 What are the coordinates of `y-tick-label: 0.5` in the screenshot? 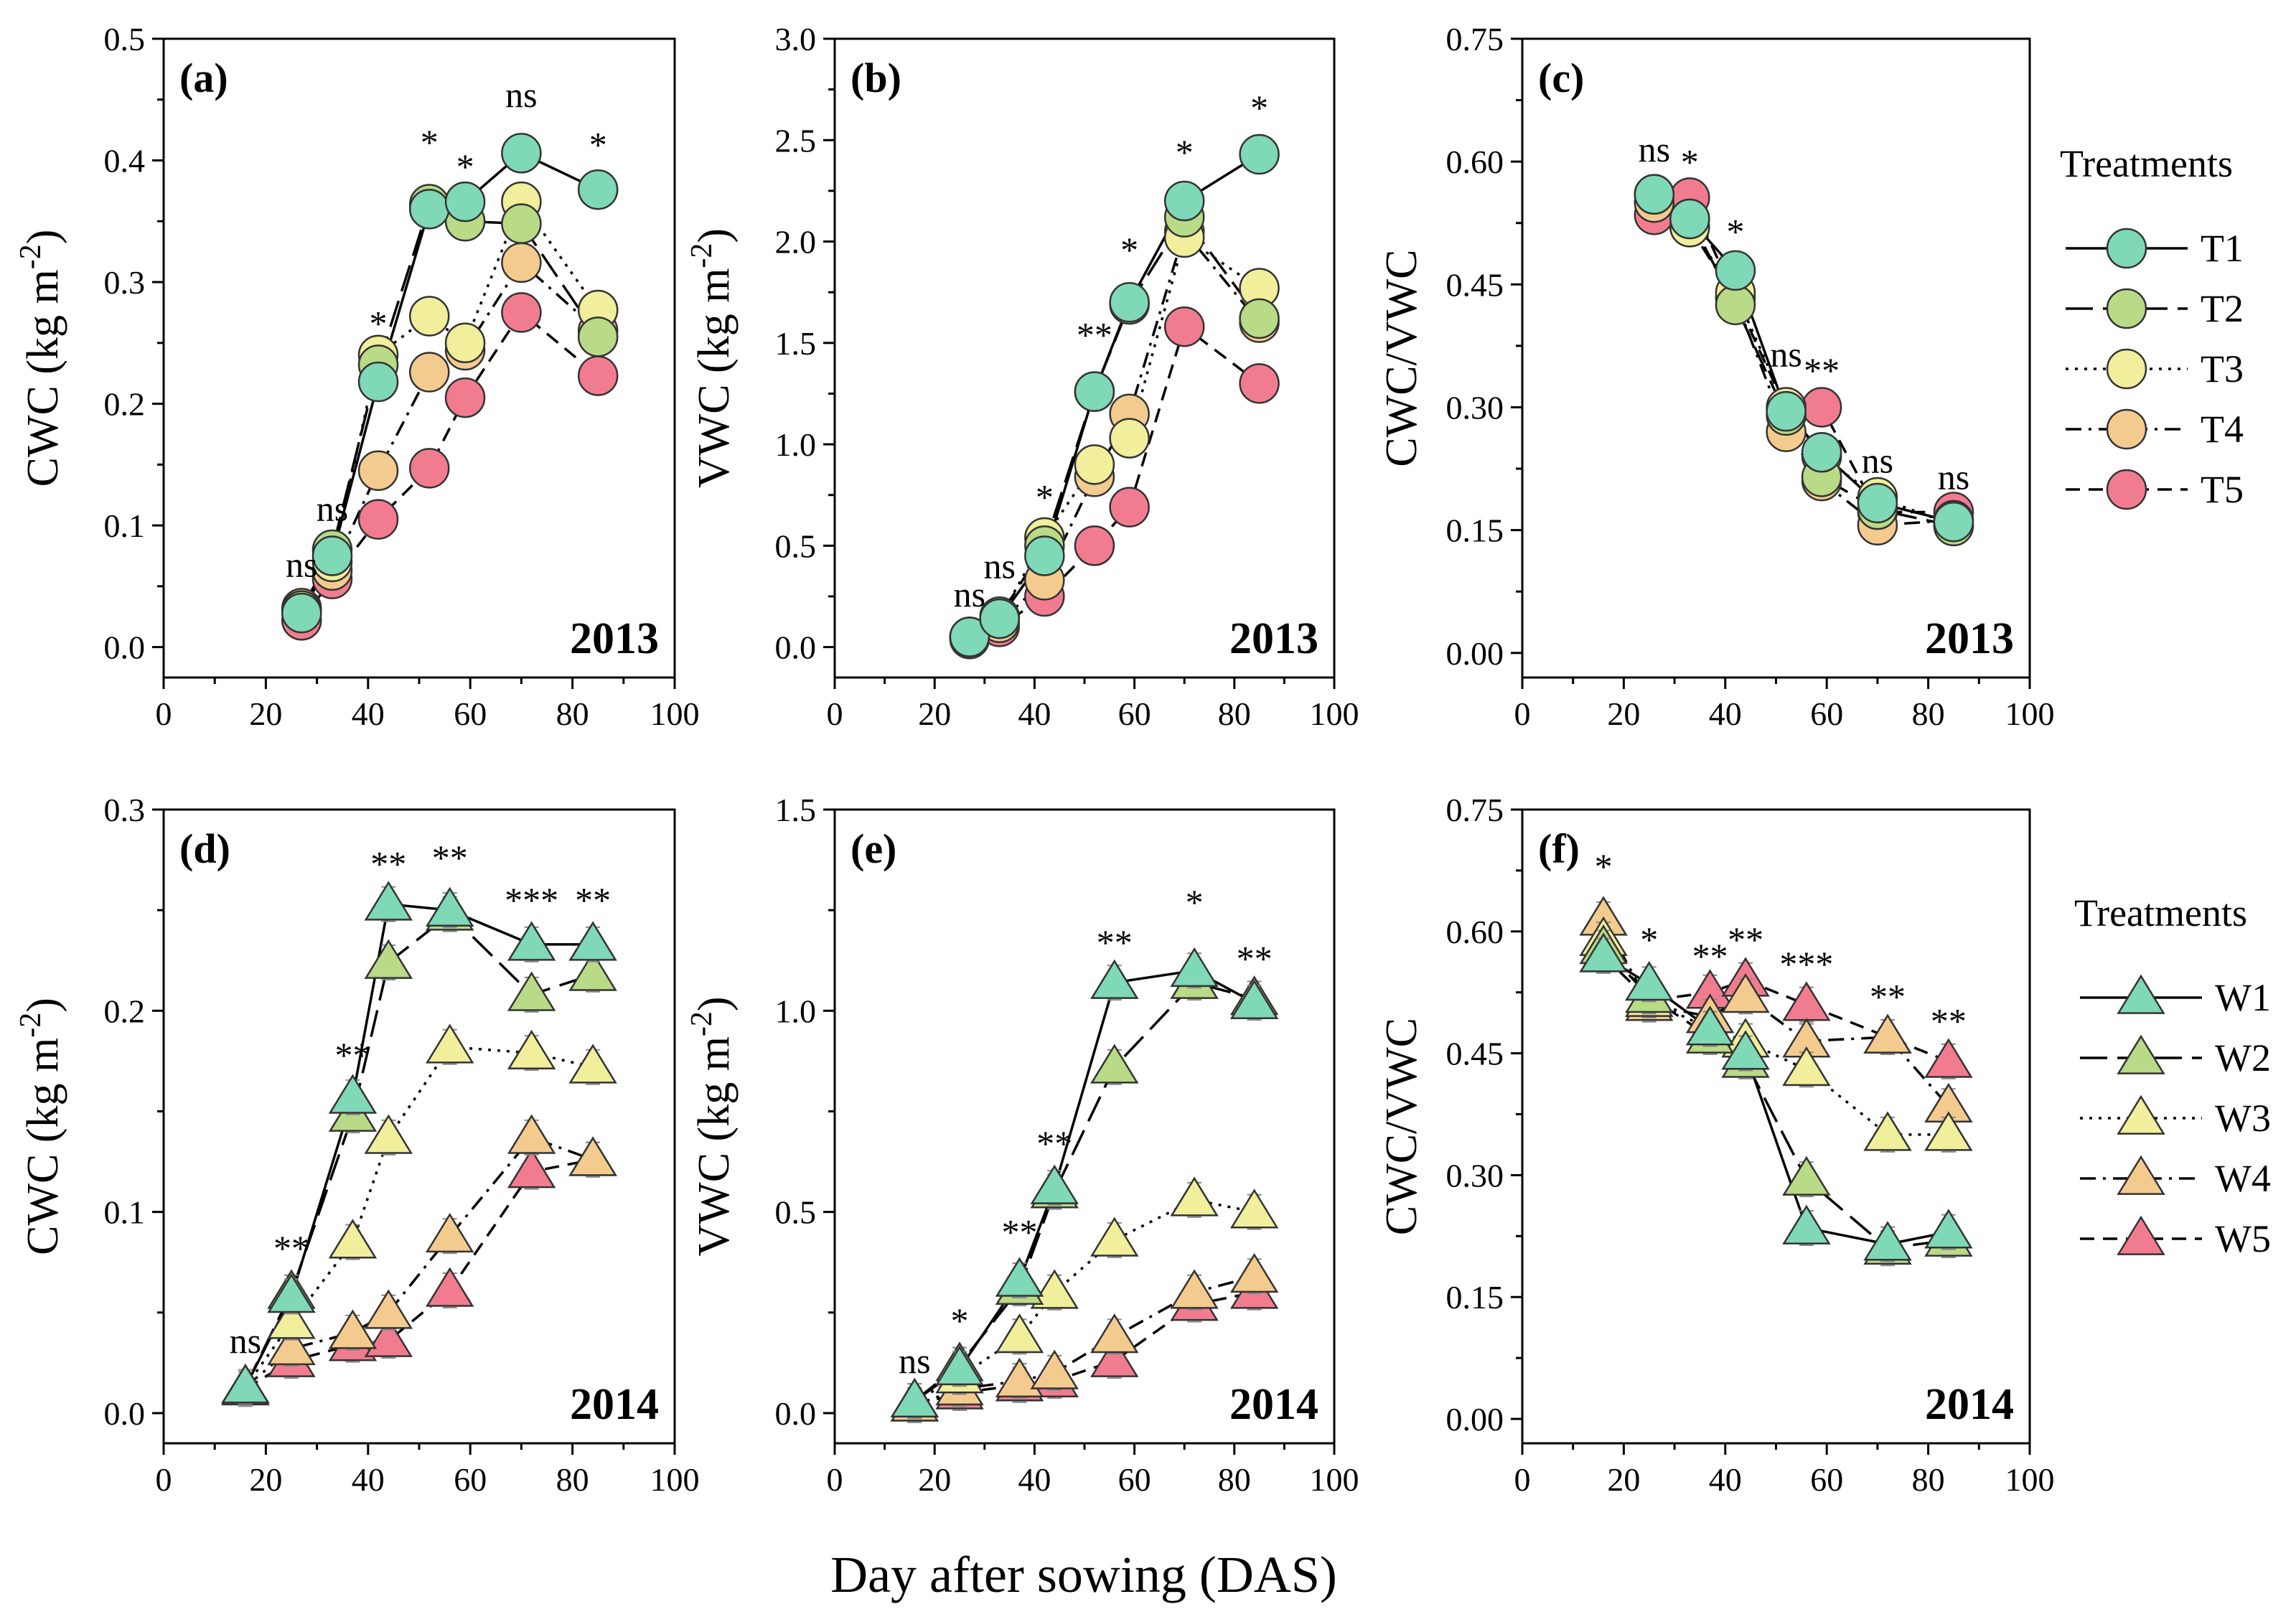 It's located at (796, 546).